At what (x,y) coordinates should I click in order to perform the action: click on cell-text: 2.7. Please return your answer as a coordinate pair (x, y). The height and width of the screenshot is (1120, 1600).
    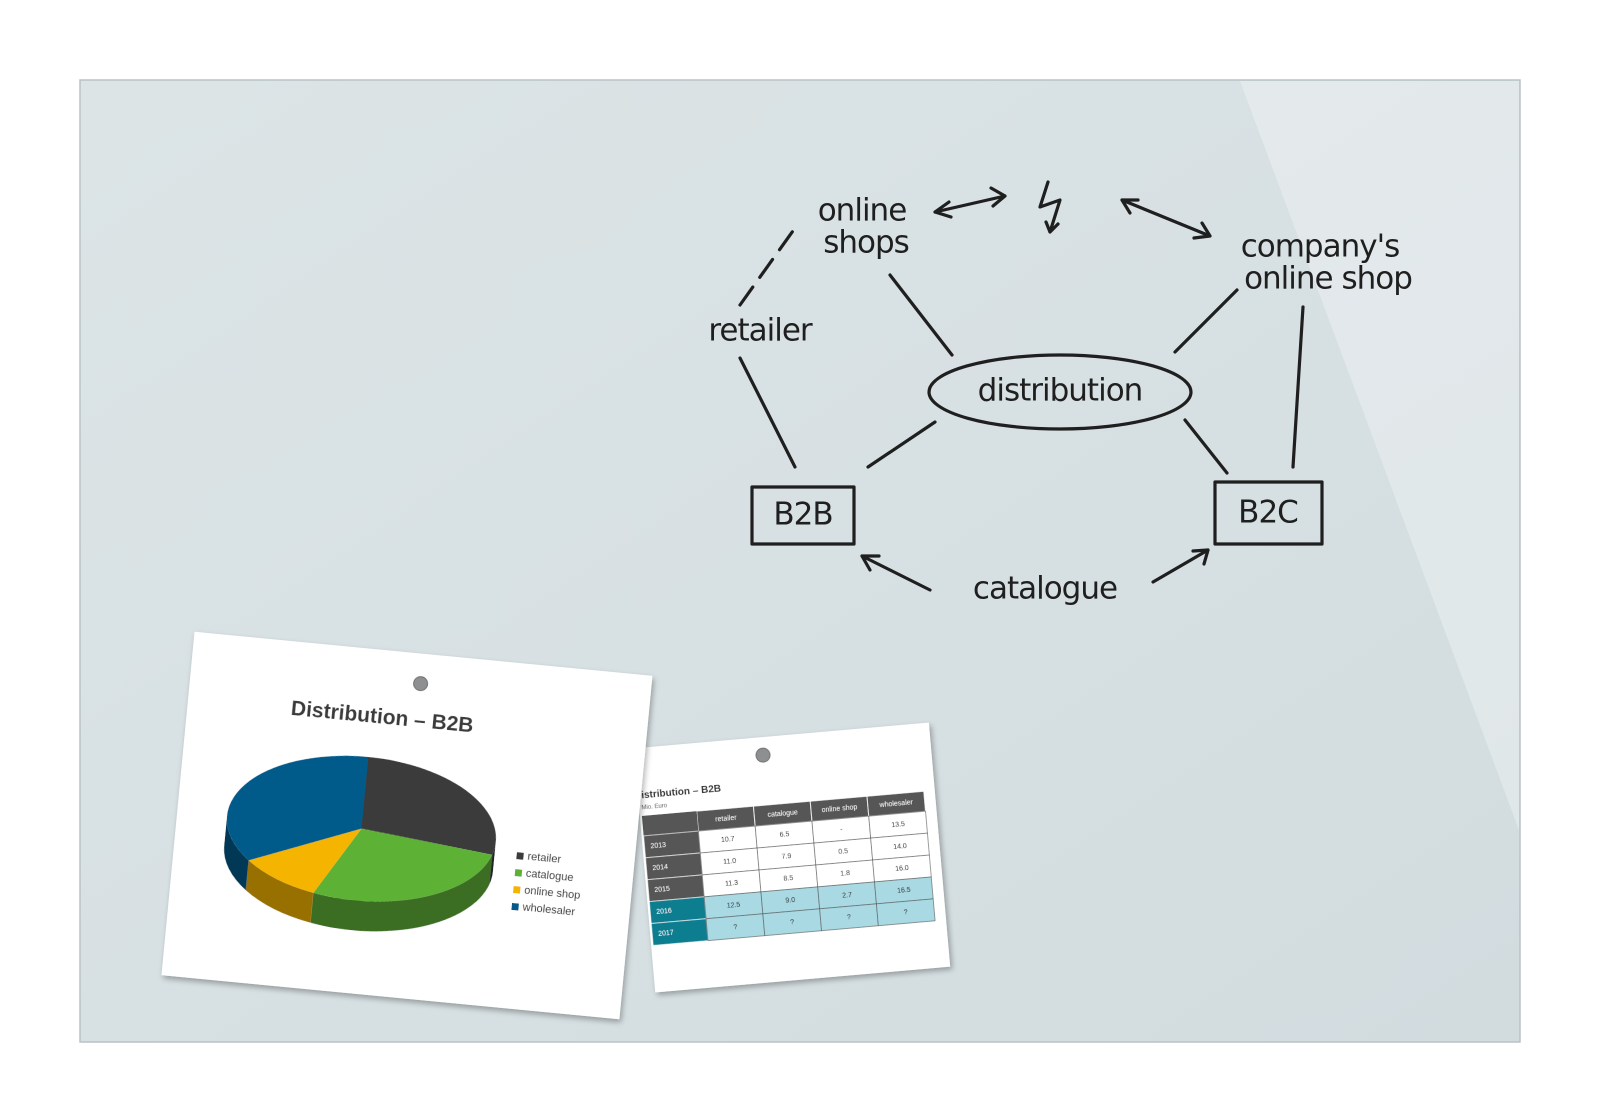
    Looking at the image, I should click on (847, 896).